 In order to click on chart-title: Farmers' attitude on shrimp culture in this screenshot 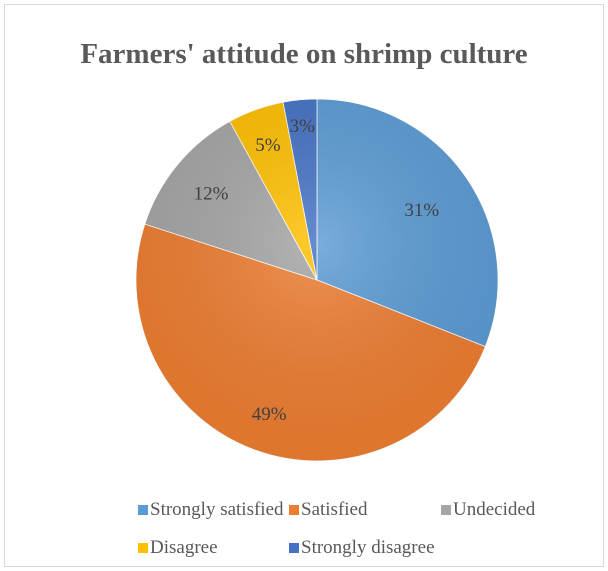, I will do `click(304, 54)`.